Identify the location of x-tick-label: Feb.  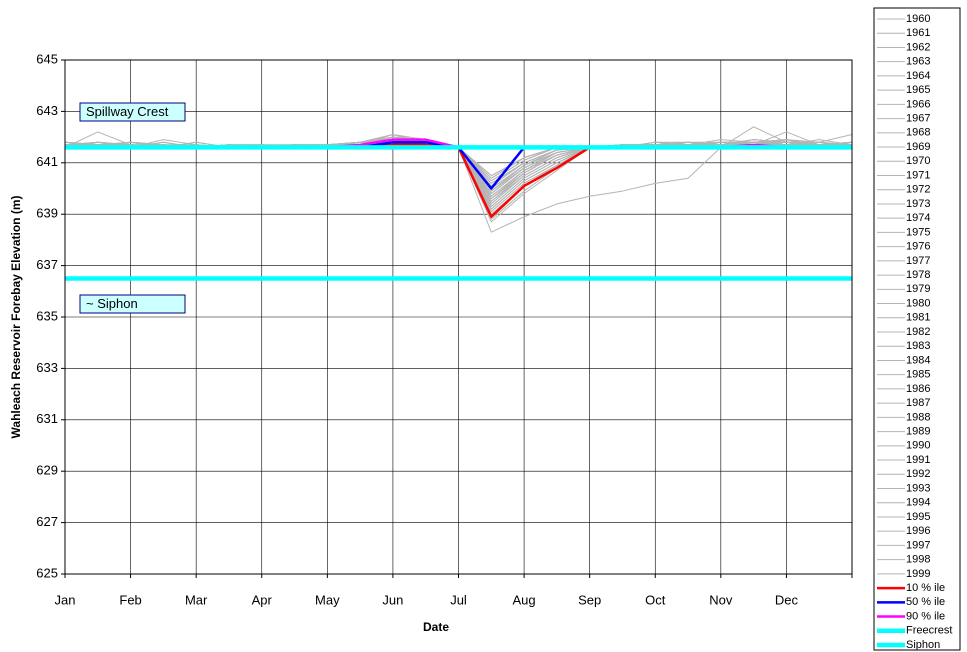
(130, 599).